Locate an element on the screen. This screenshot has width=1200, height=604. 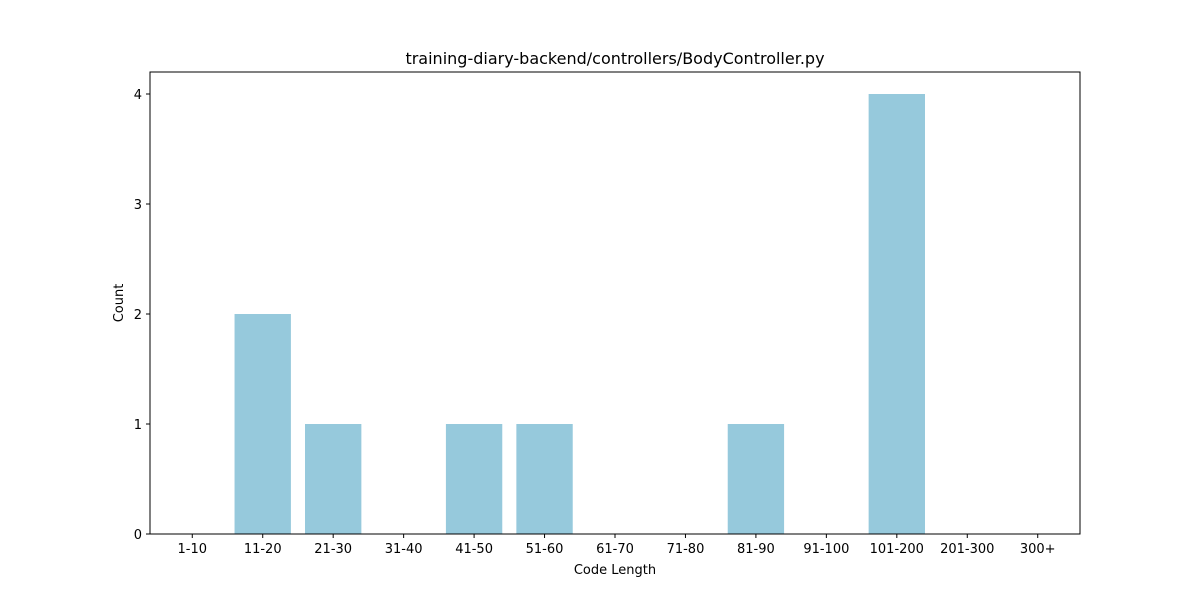
x-tick-label: 300+ is located at coordinates (1038, 549).